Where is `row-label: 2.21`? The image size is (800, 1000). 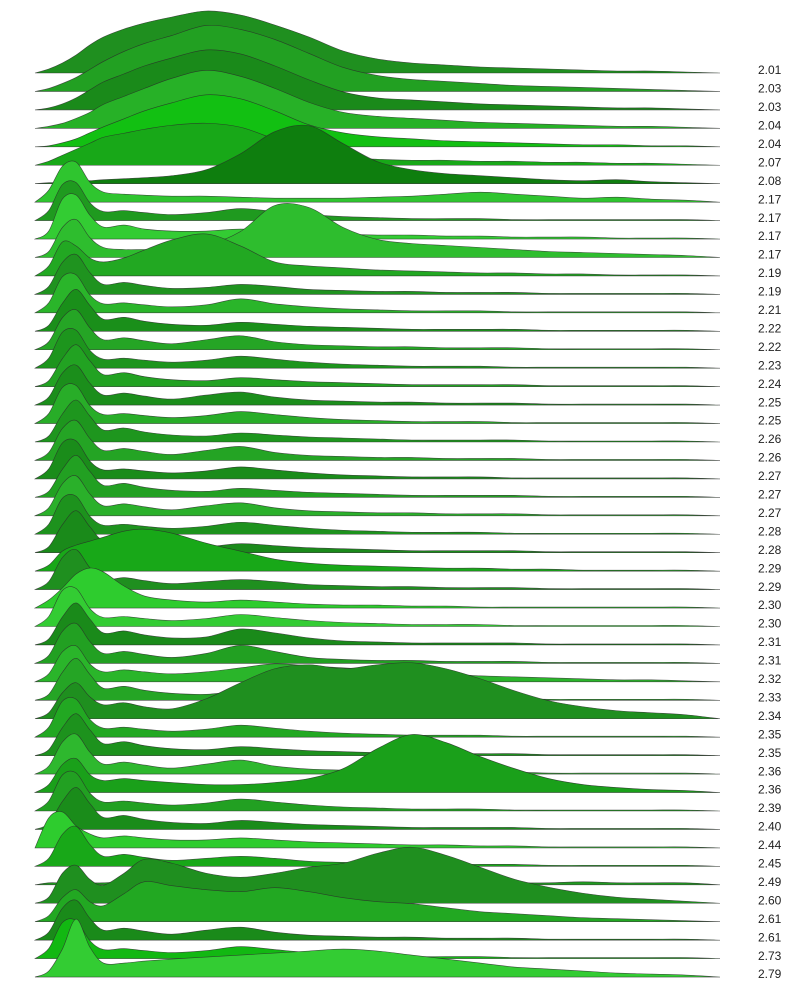 row-label: 2.21 is located at coordinates (770, 310).